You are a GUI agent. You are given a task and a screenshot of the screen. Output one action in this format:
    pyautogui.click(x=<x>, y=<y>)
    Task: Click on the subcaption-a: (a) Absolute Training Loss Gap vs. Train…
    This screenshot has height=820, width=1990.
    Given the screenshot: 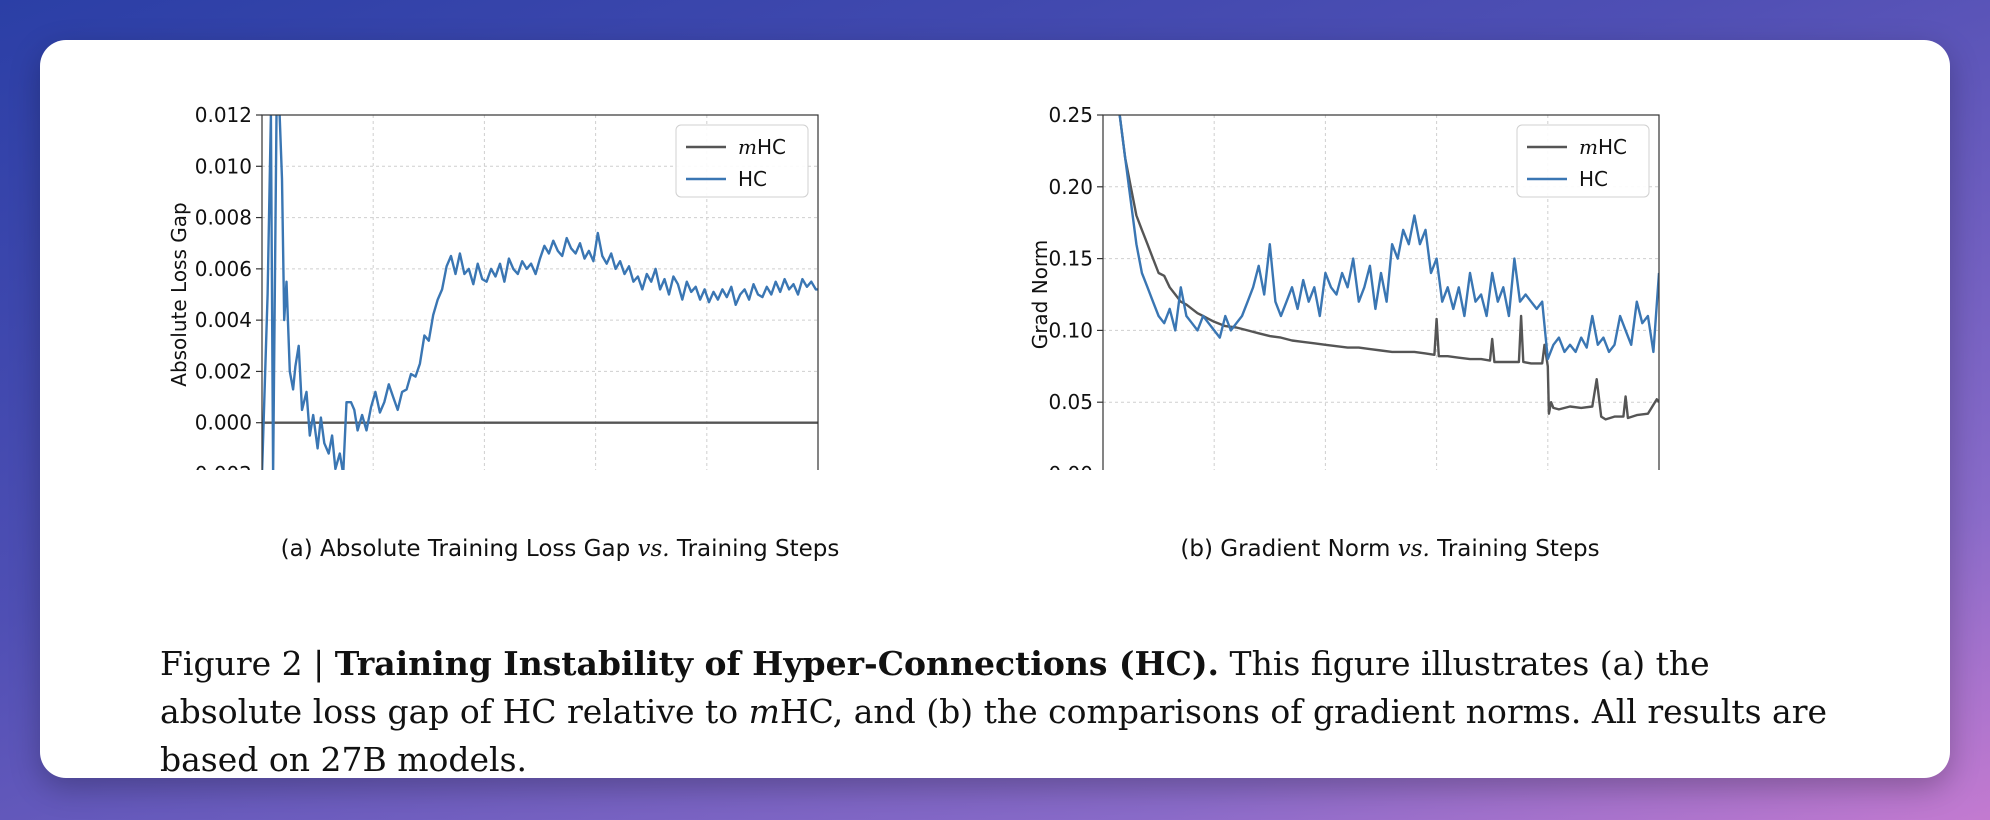 What is the action you would take?
    pyautogui.click(x=560, y=549)
    